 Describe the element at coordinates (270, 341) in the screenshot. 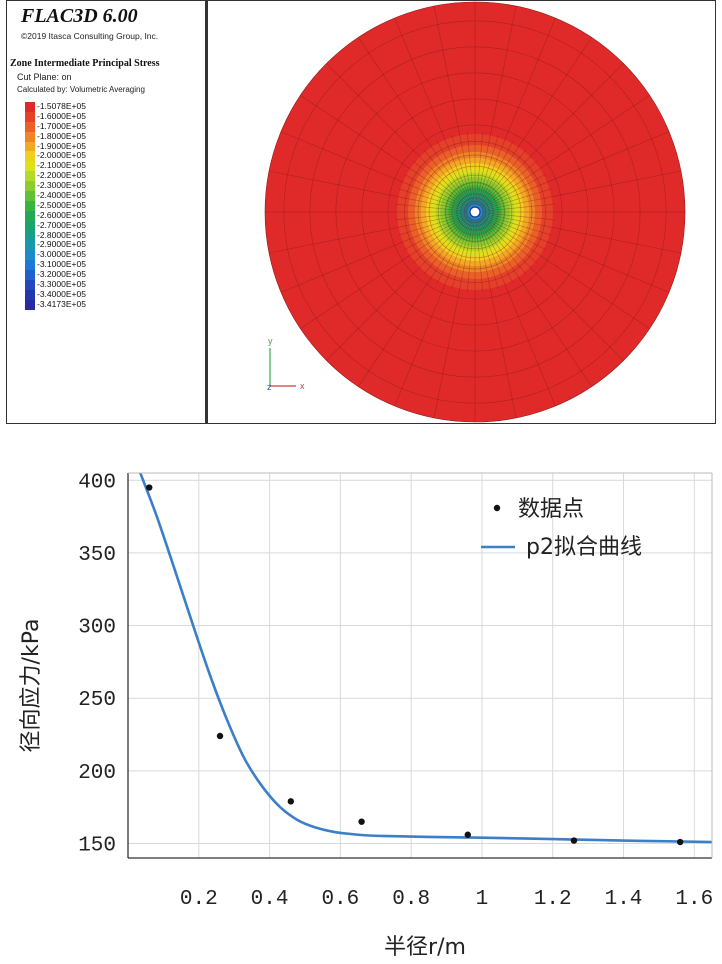

I see `triad-y-label: y` at that location.